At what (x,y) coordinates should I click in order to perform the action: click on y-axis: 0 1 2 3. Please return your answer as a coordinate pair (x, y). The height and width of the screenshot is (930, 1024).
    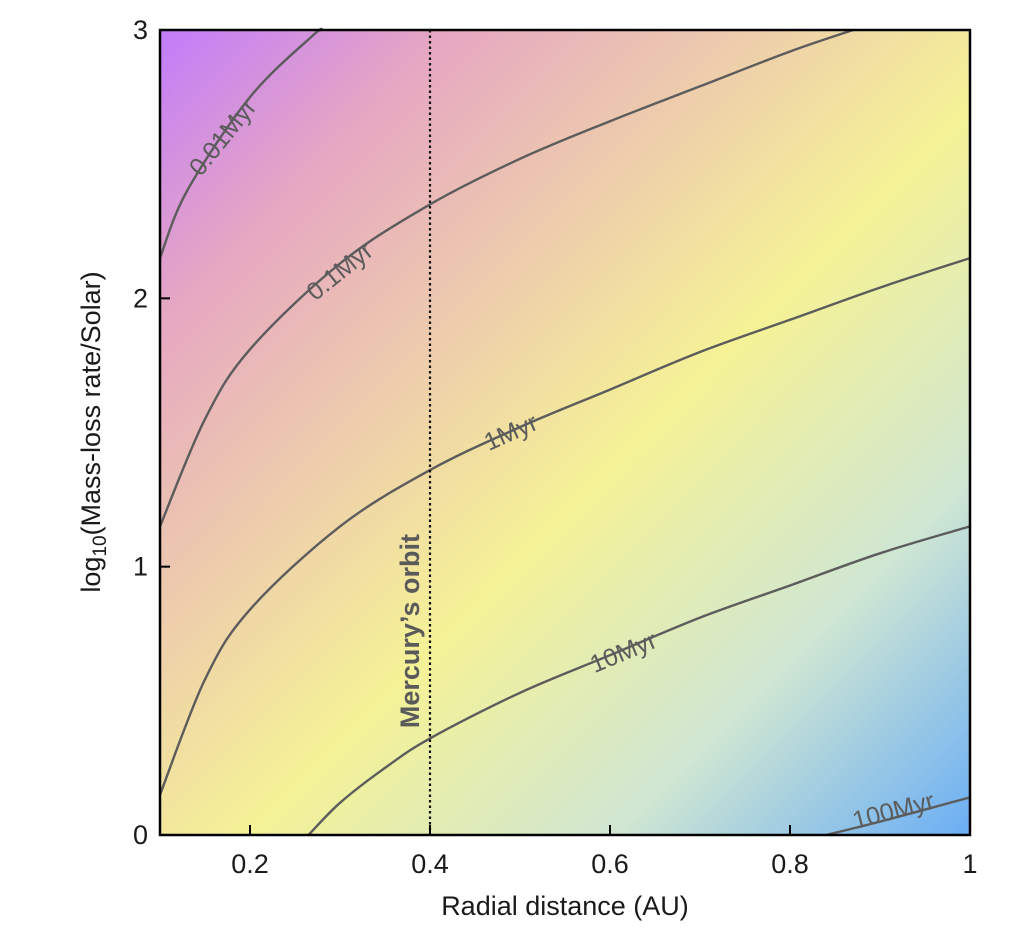
    Looking at the image, I should click on (151, 432).